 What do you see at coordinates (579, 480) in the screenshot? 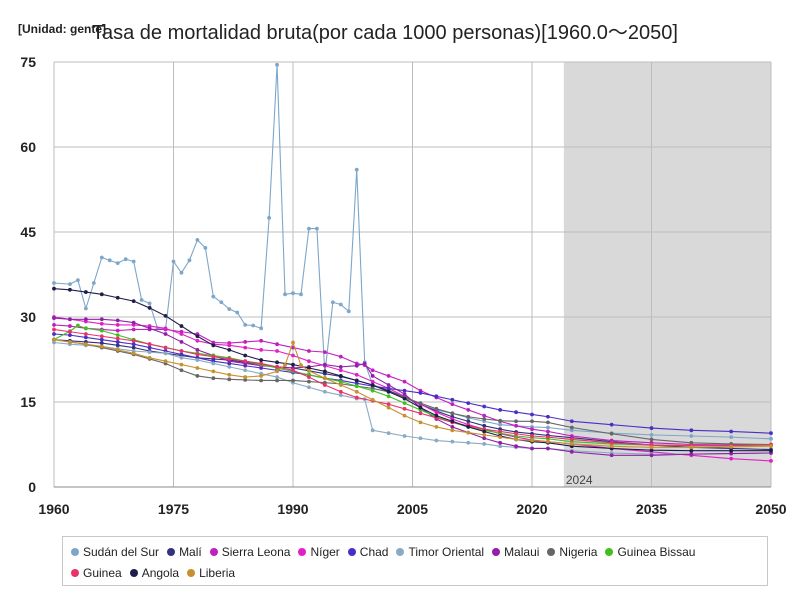
I see `forecast-label: 2024` at bounding box center [579, 480].